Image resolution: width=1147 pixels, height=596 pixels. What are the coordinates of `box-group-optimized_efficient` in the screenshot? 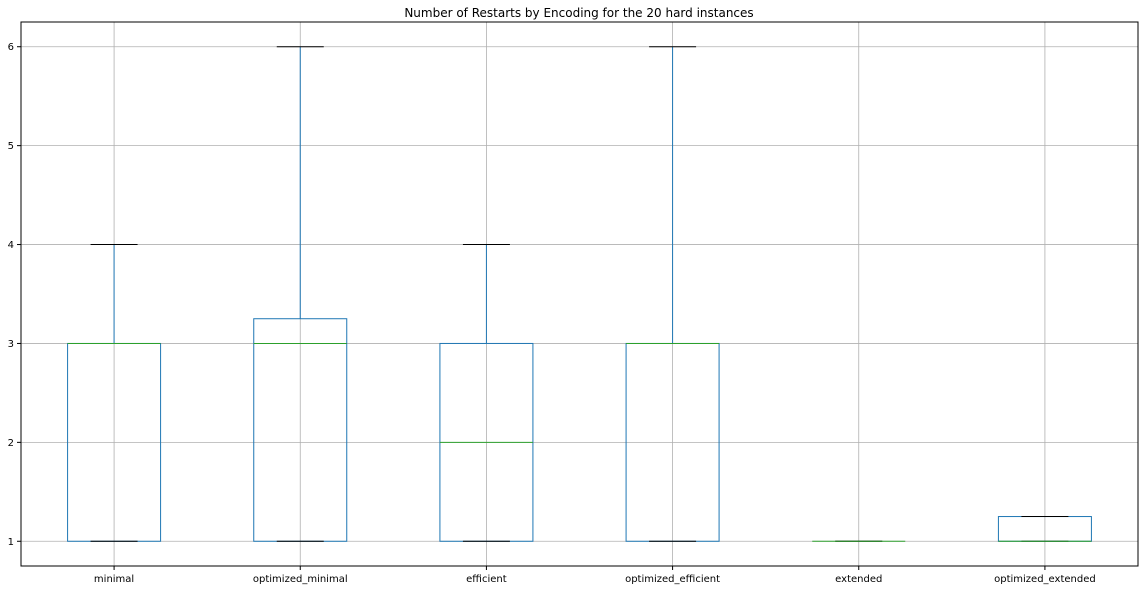 It's located at (672, 294).